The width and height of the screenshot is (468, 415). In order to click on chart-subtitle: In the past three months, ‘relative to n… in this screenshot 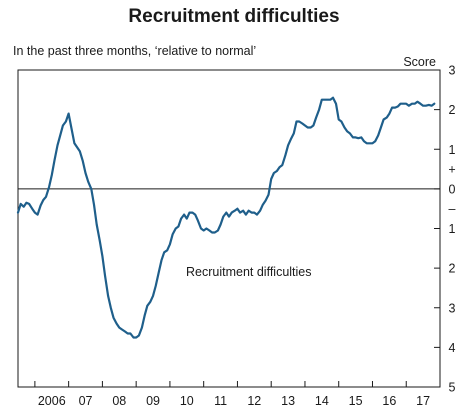, I will do `click(135, 51)`.